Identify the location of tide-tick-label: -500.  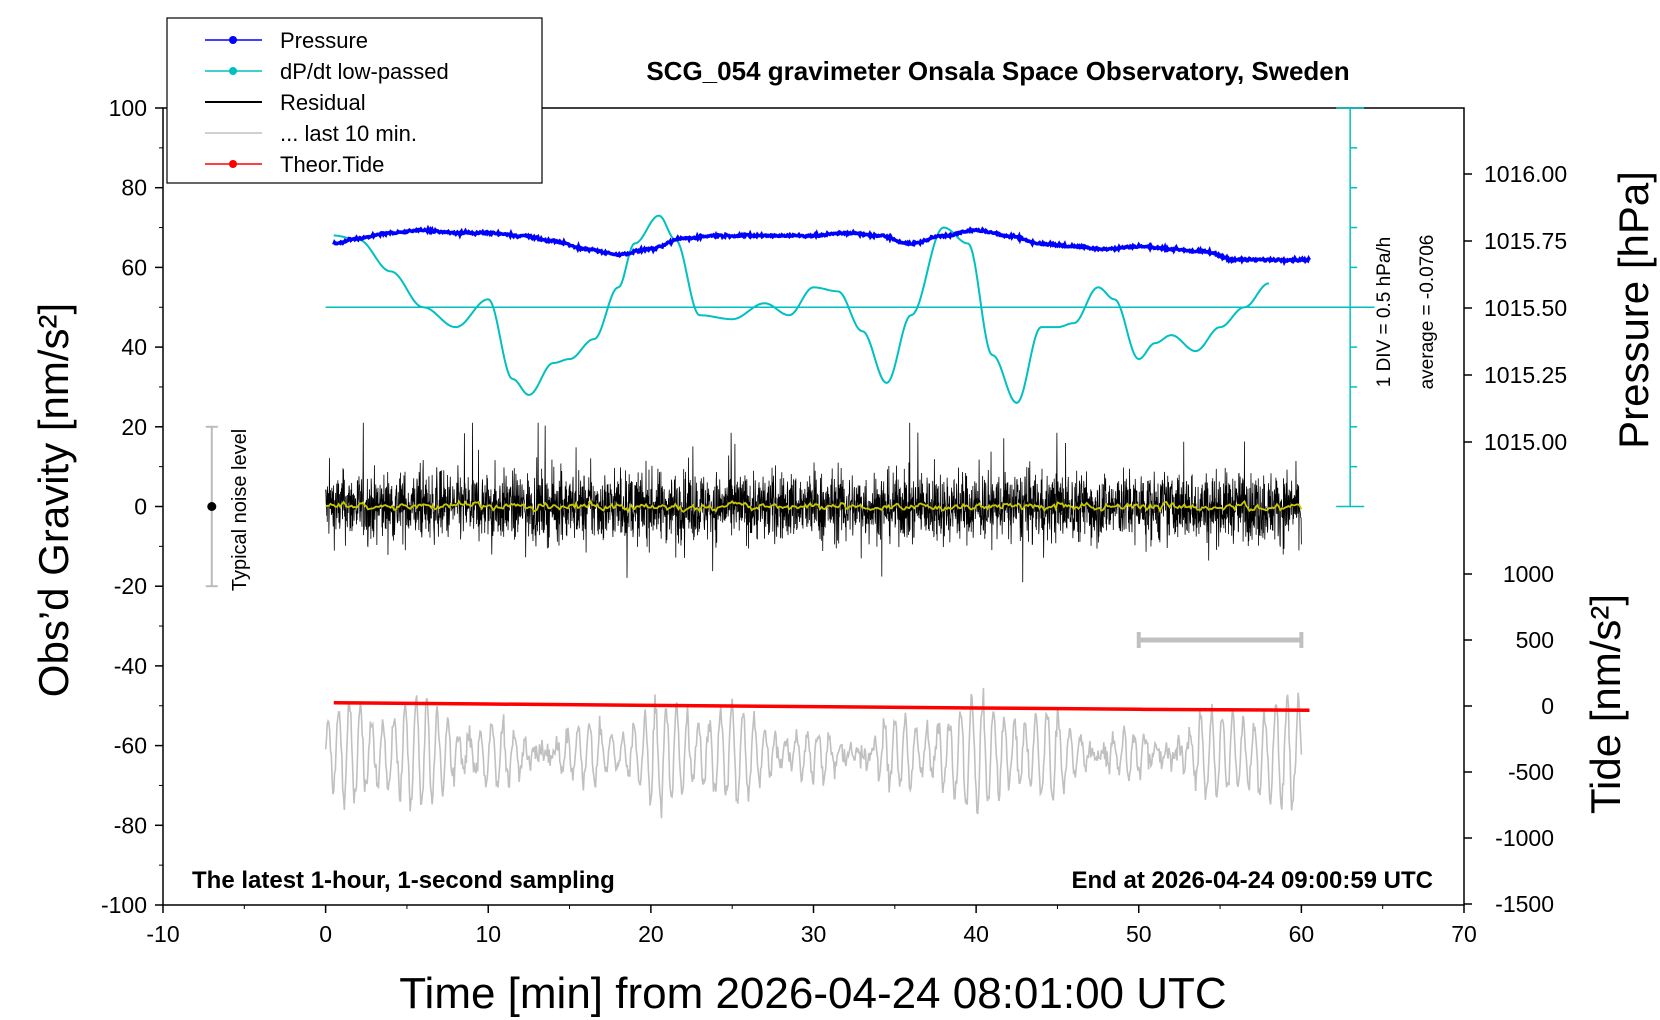
(1531, 772).